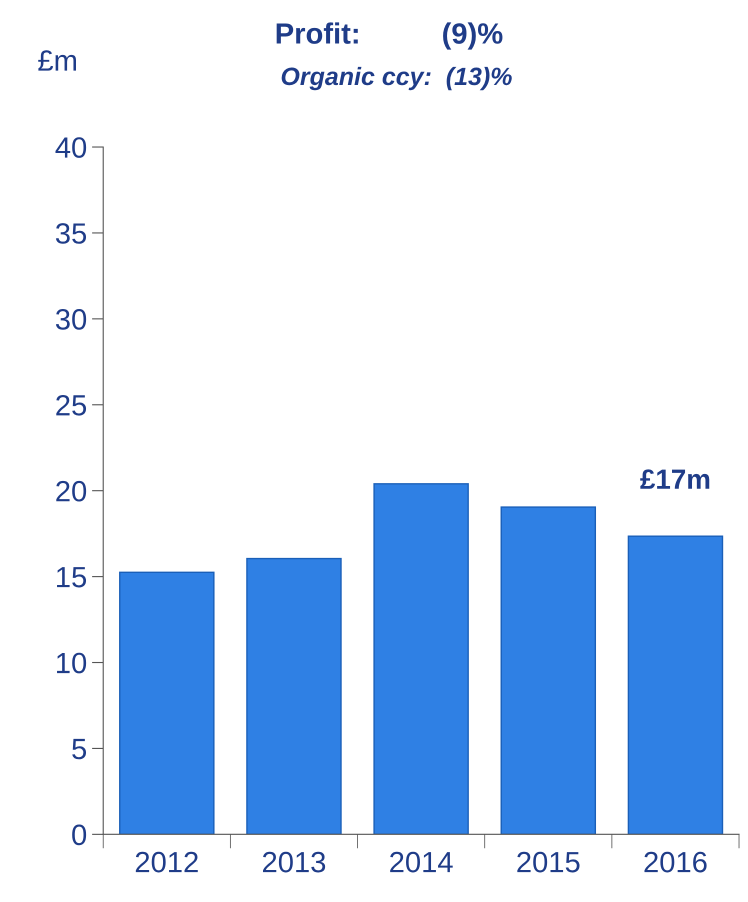 The width and height of the screenshot is (748, 902). Describe the element at coordinates (79, 835) in the screenshot. I see `y-tick-label: 0` at that location.